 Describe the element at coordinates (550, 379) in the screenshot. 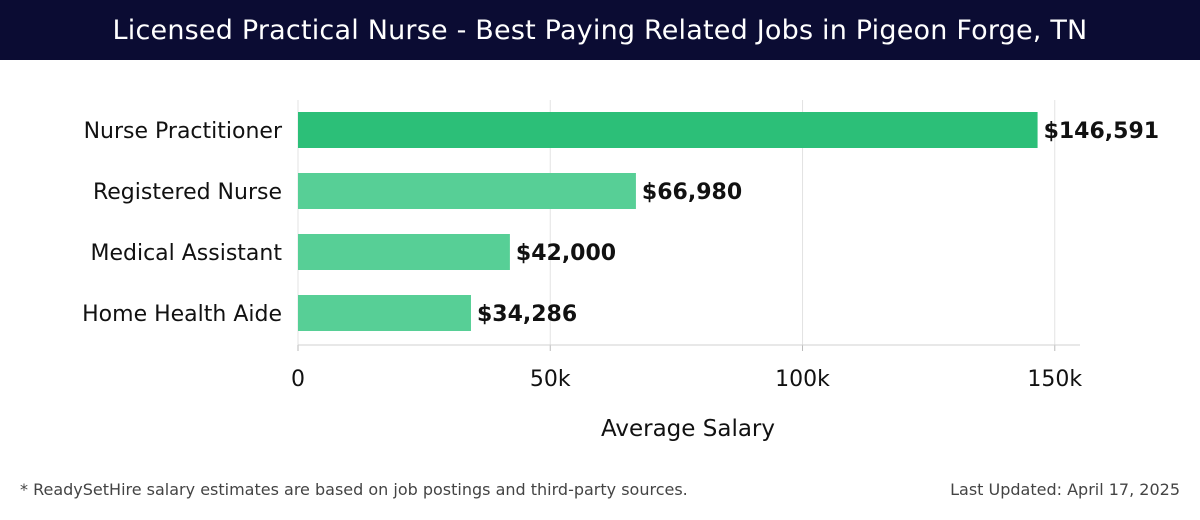

I see `x-tick-label: 50k` at that location.